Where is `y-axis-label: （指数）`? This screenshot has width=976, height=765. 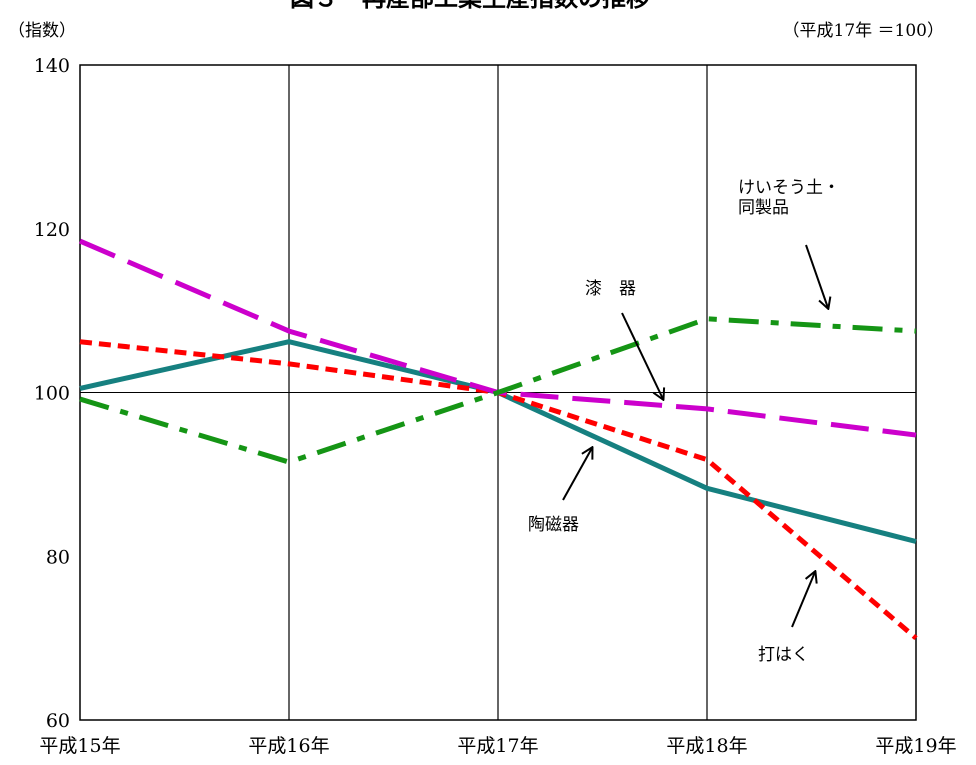
y-axis-label: （指数） is located at coordinates (42, 31).